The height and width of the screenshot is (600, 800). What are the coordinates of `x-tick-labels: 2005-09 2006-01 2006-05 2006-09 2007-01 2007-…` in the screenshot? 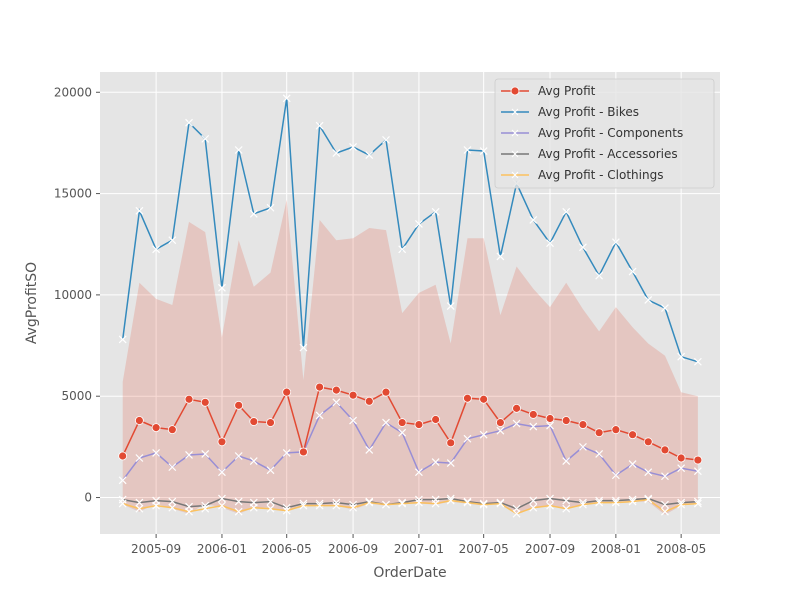 It's located at (418, 545).